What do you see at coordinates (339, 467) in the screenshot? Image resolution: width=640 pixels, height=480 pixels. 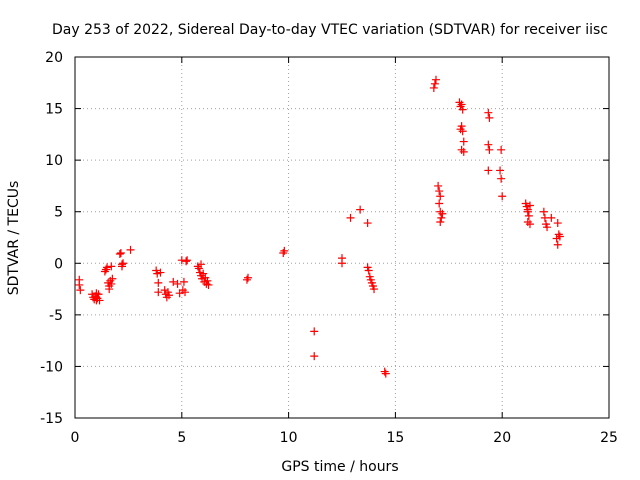 I see `x-axis-label: GPS time / hours` at bounding box center [339, 467].